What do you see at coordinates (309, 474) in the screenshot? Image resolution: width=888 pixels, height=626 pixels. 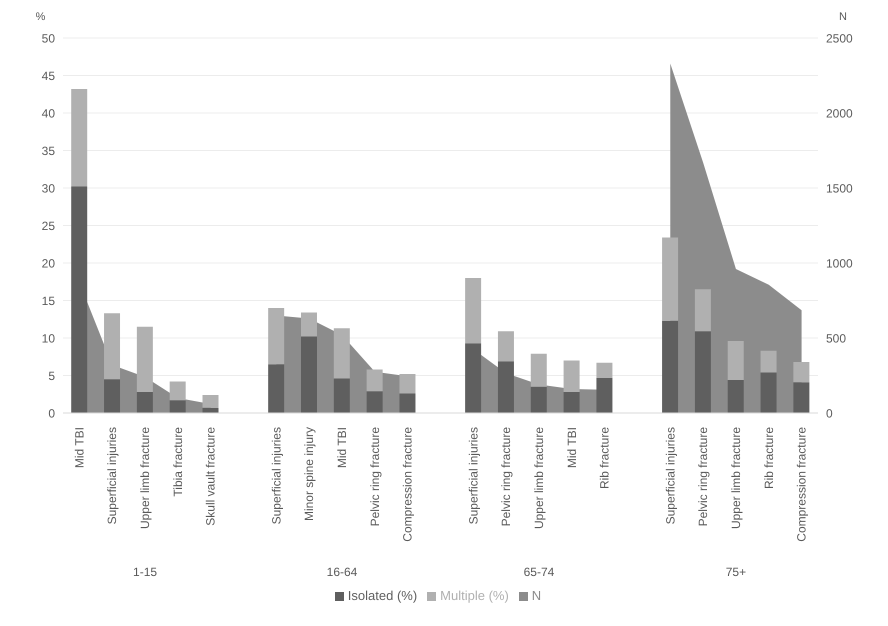 I see `x-tick-label: Minor spine injury` at bounding box center [309, 474].